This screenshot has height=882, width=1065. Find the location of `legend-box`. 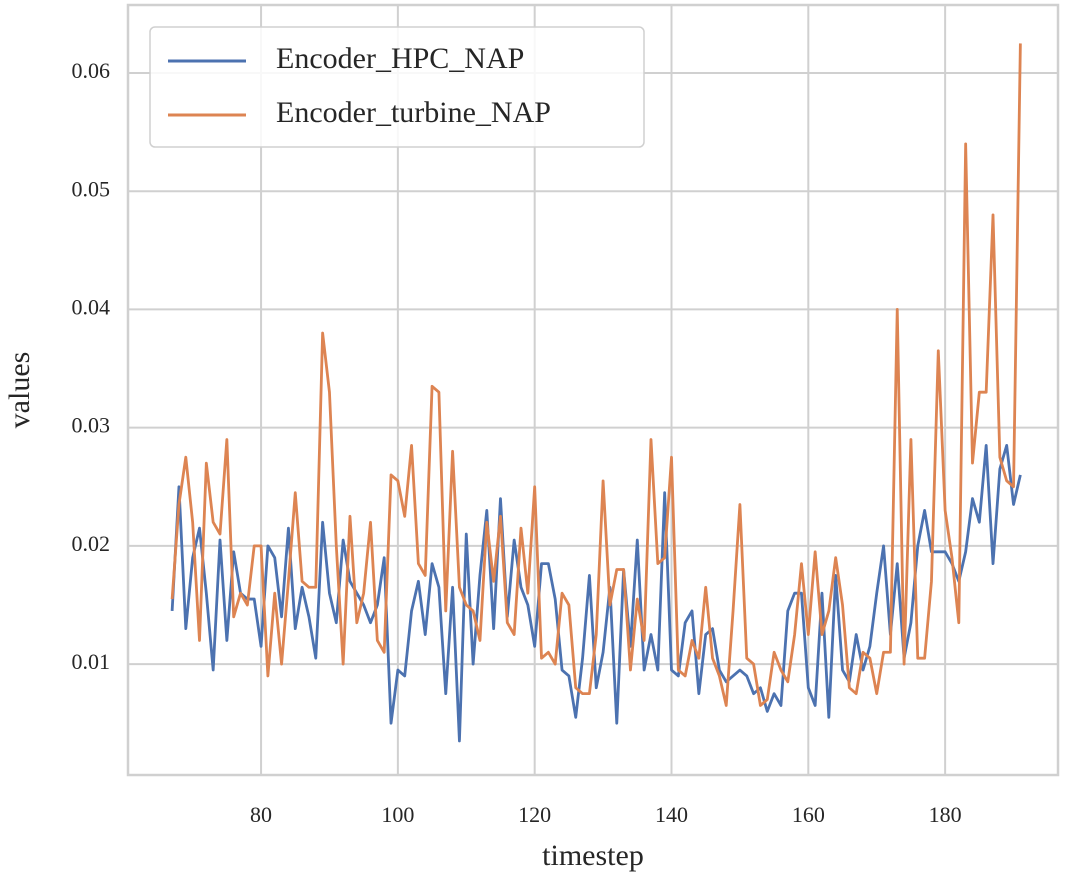

legend-box is located at coordinates (397, 87).